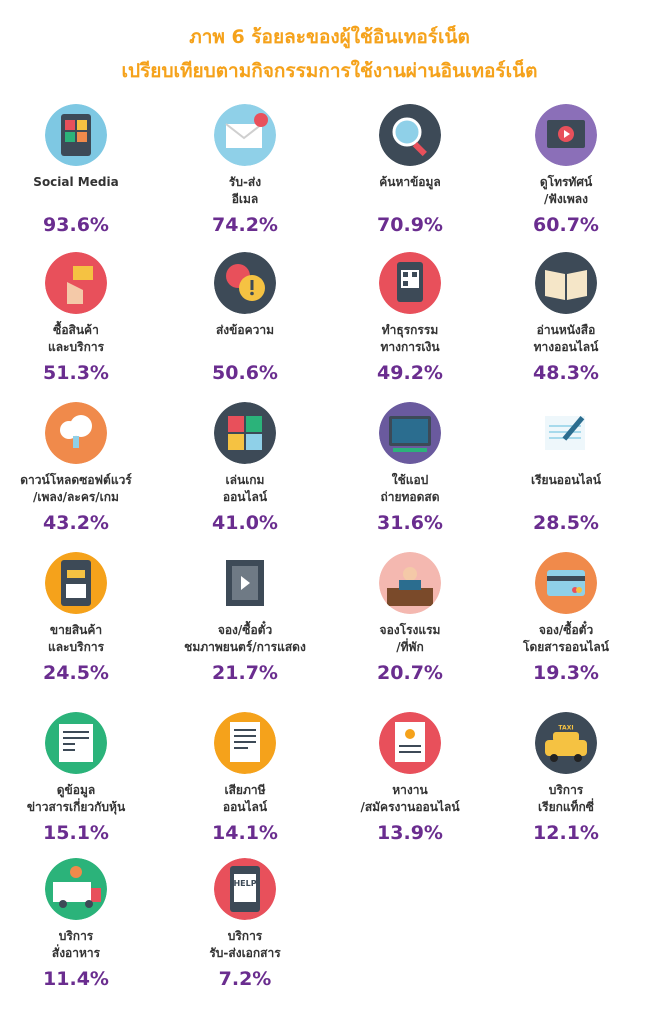  I want to click on activity-percentage: 51.3%, so click(76, 373).